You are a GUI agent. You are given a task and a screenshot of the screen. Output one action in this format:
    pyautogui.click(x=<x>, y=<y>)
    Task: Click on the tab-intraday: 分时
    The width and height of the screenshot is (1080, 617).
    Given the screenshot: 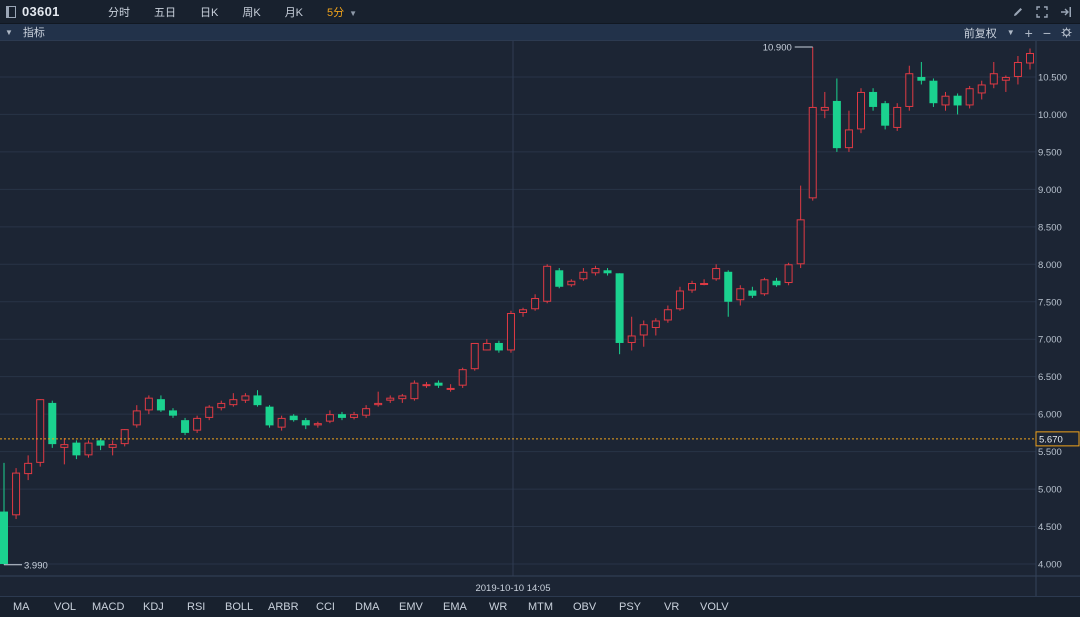 What is the action you would take?
    pyautogui.click(x=119, y=13)
    